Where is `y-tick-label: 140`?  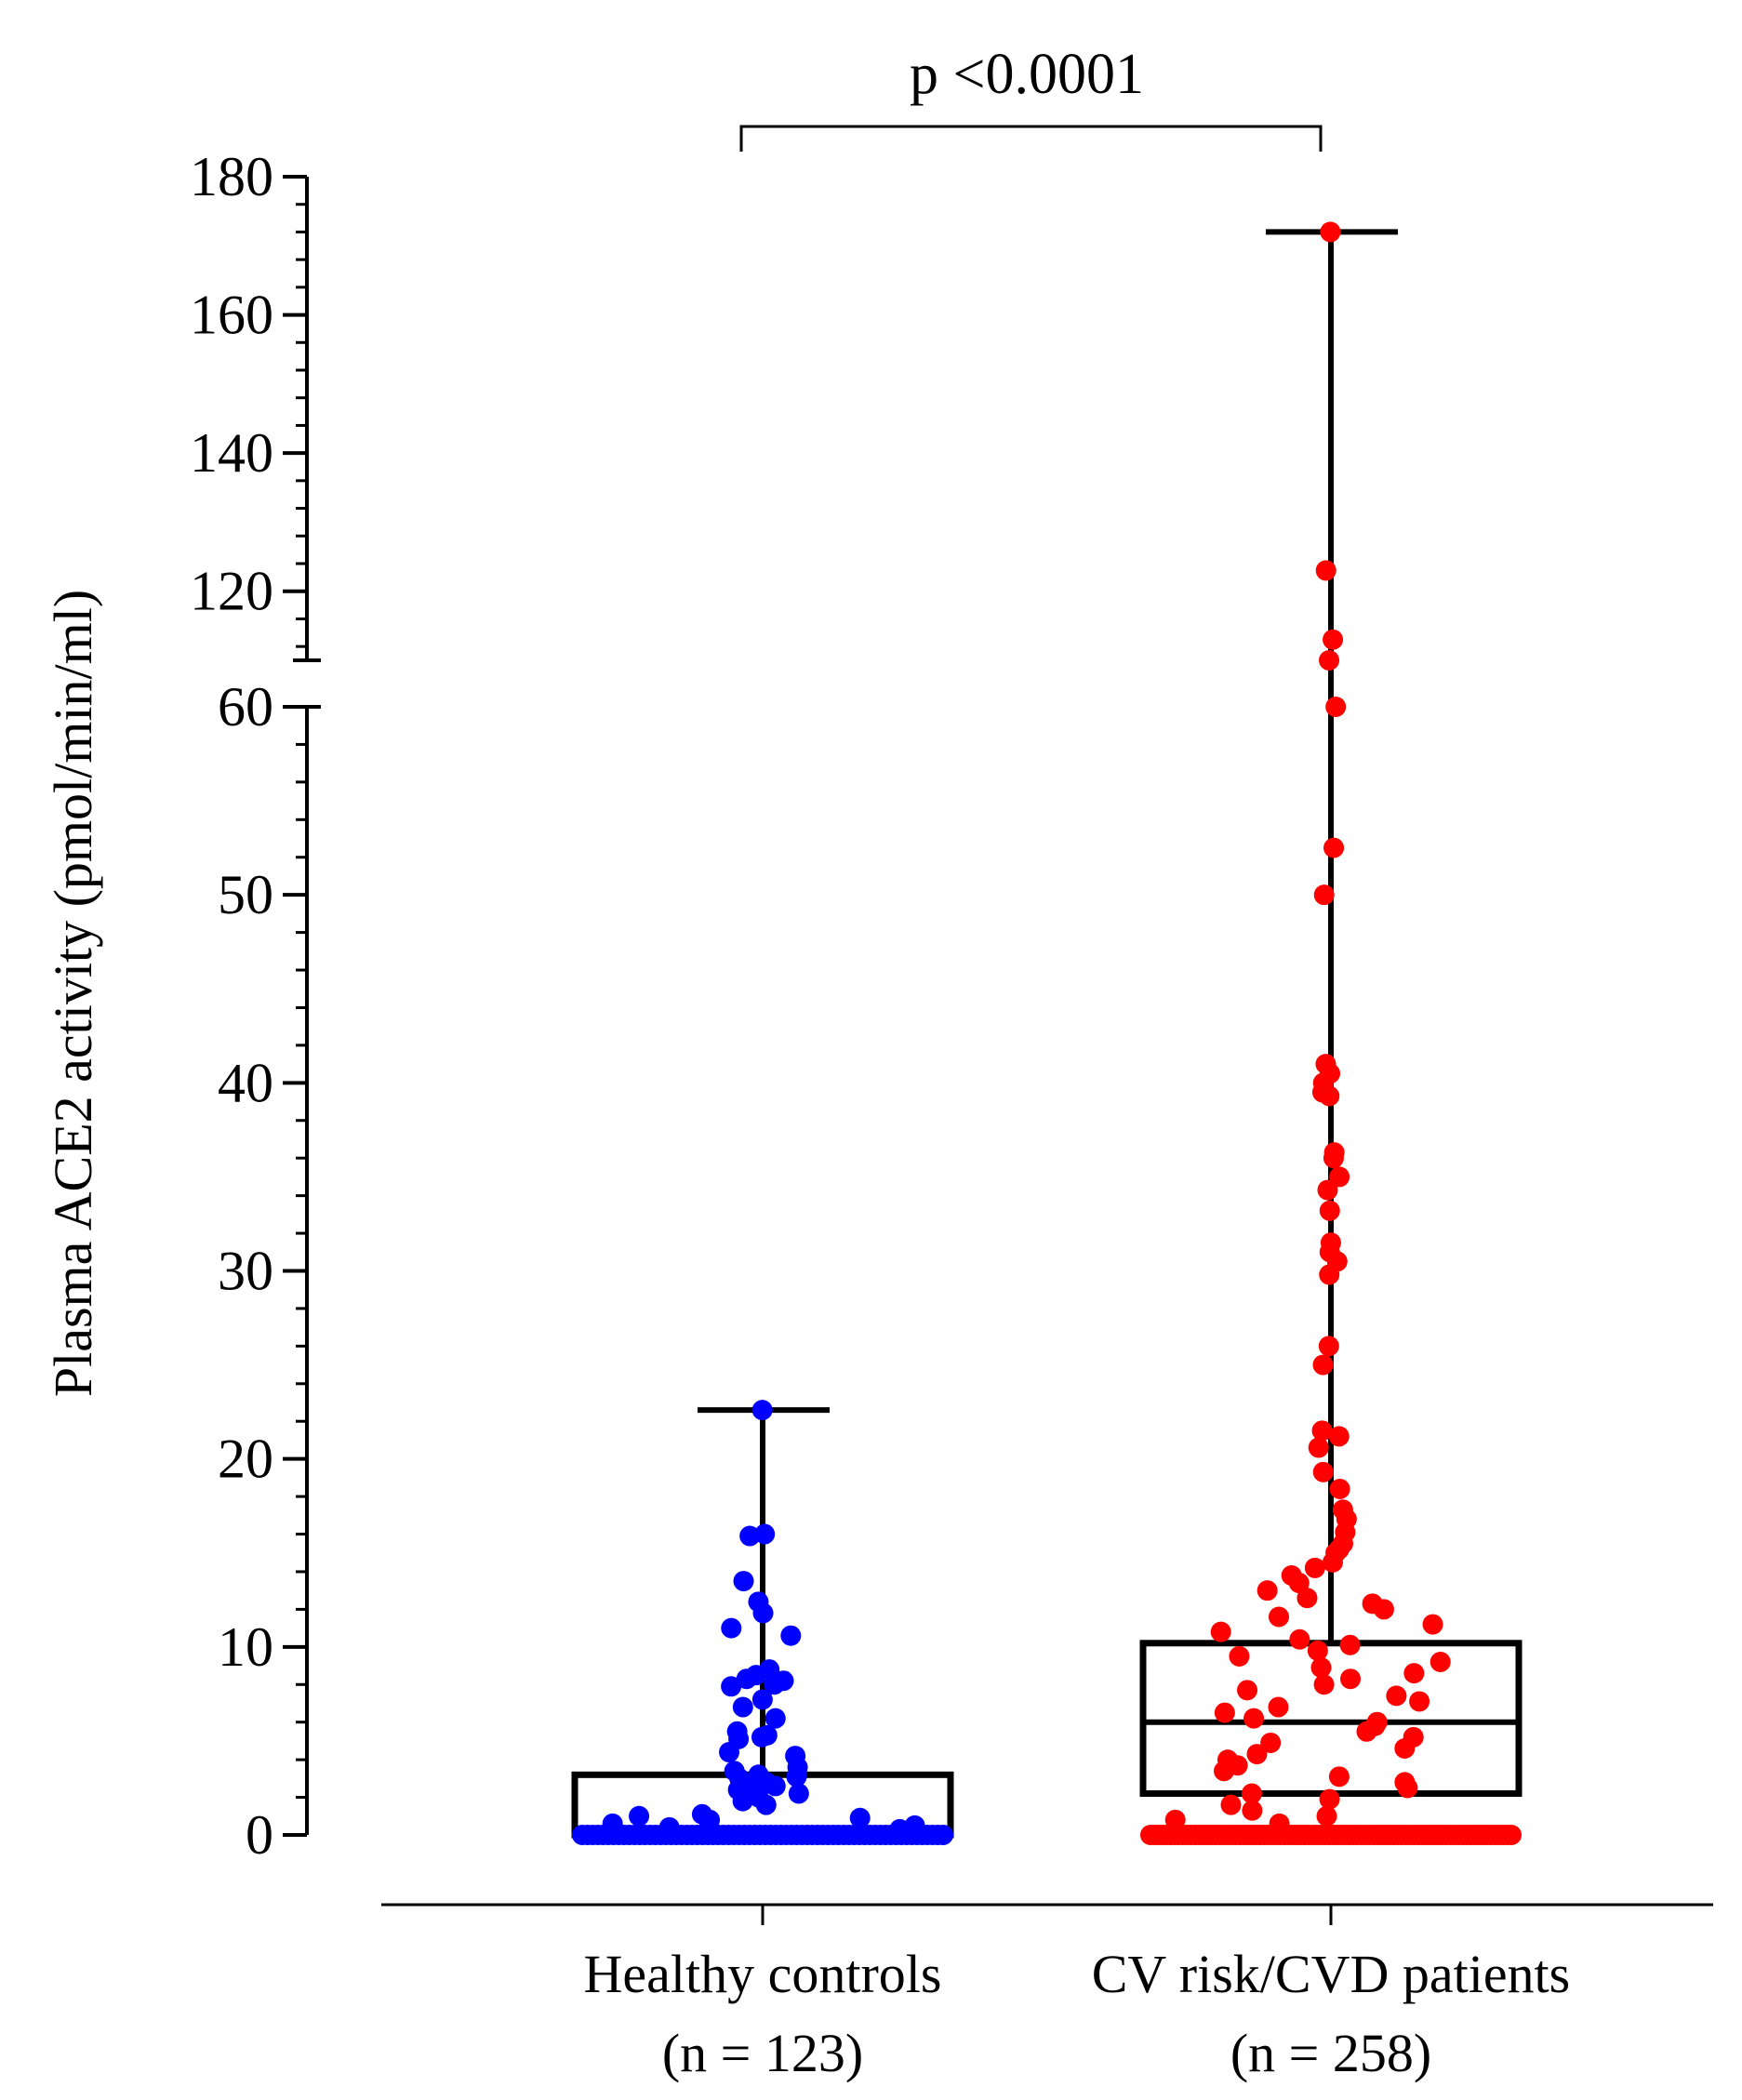
y-tick-label: 140 is located at coordinates (231, 453).